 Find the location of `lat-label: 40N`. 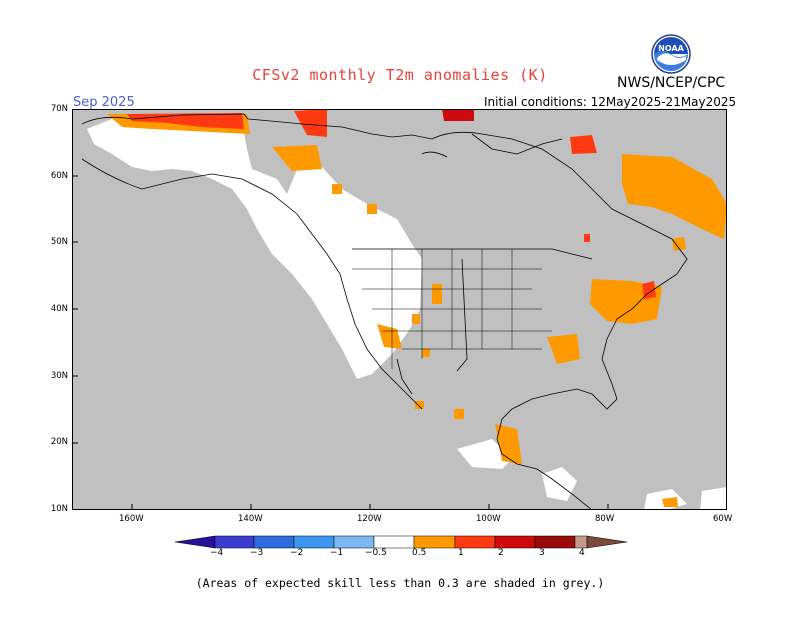

lat-label: 40N is located at coordinates (59, 309).